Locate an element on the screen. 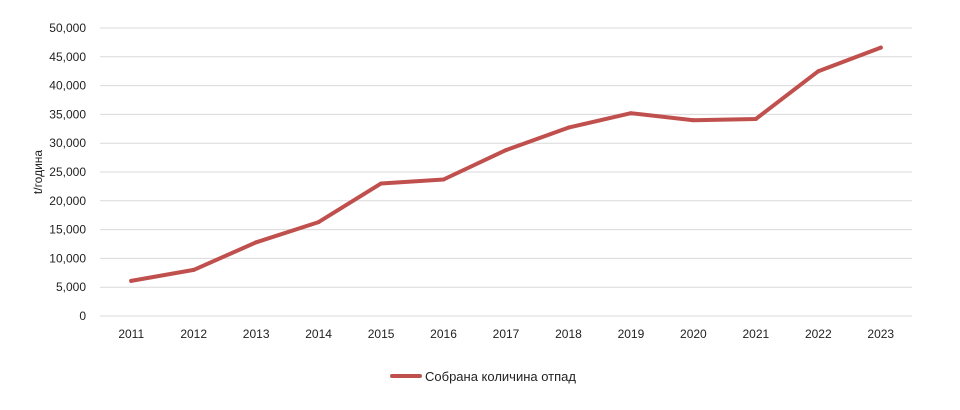  x-tick-label: 2018 is located at coordinates (568, 334).